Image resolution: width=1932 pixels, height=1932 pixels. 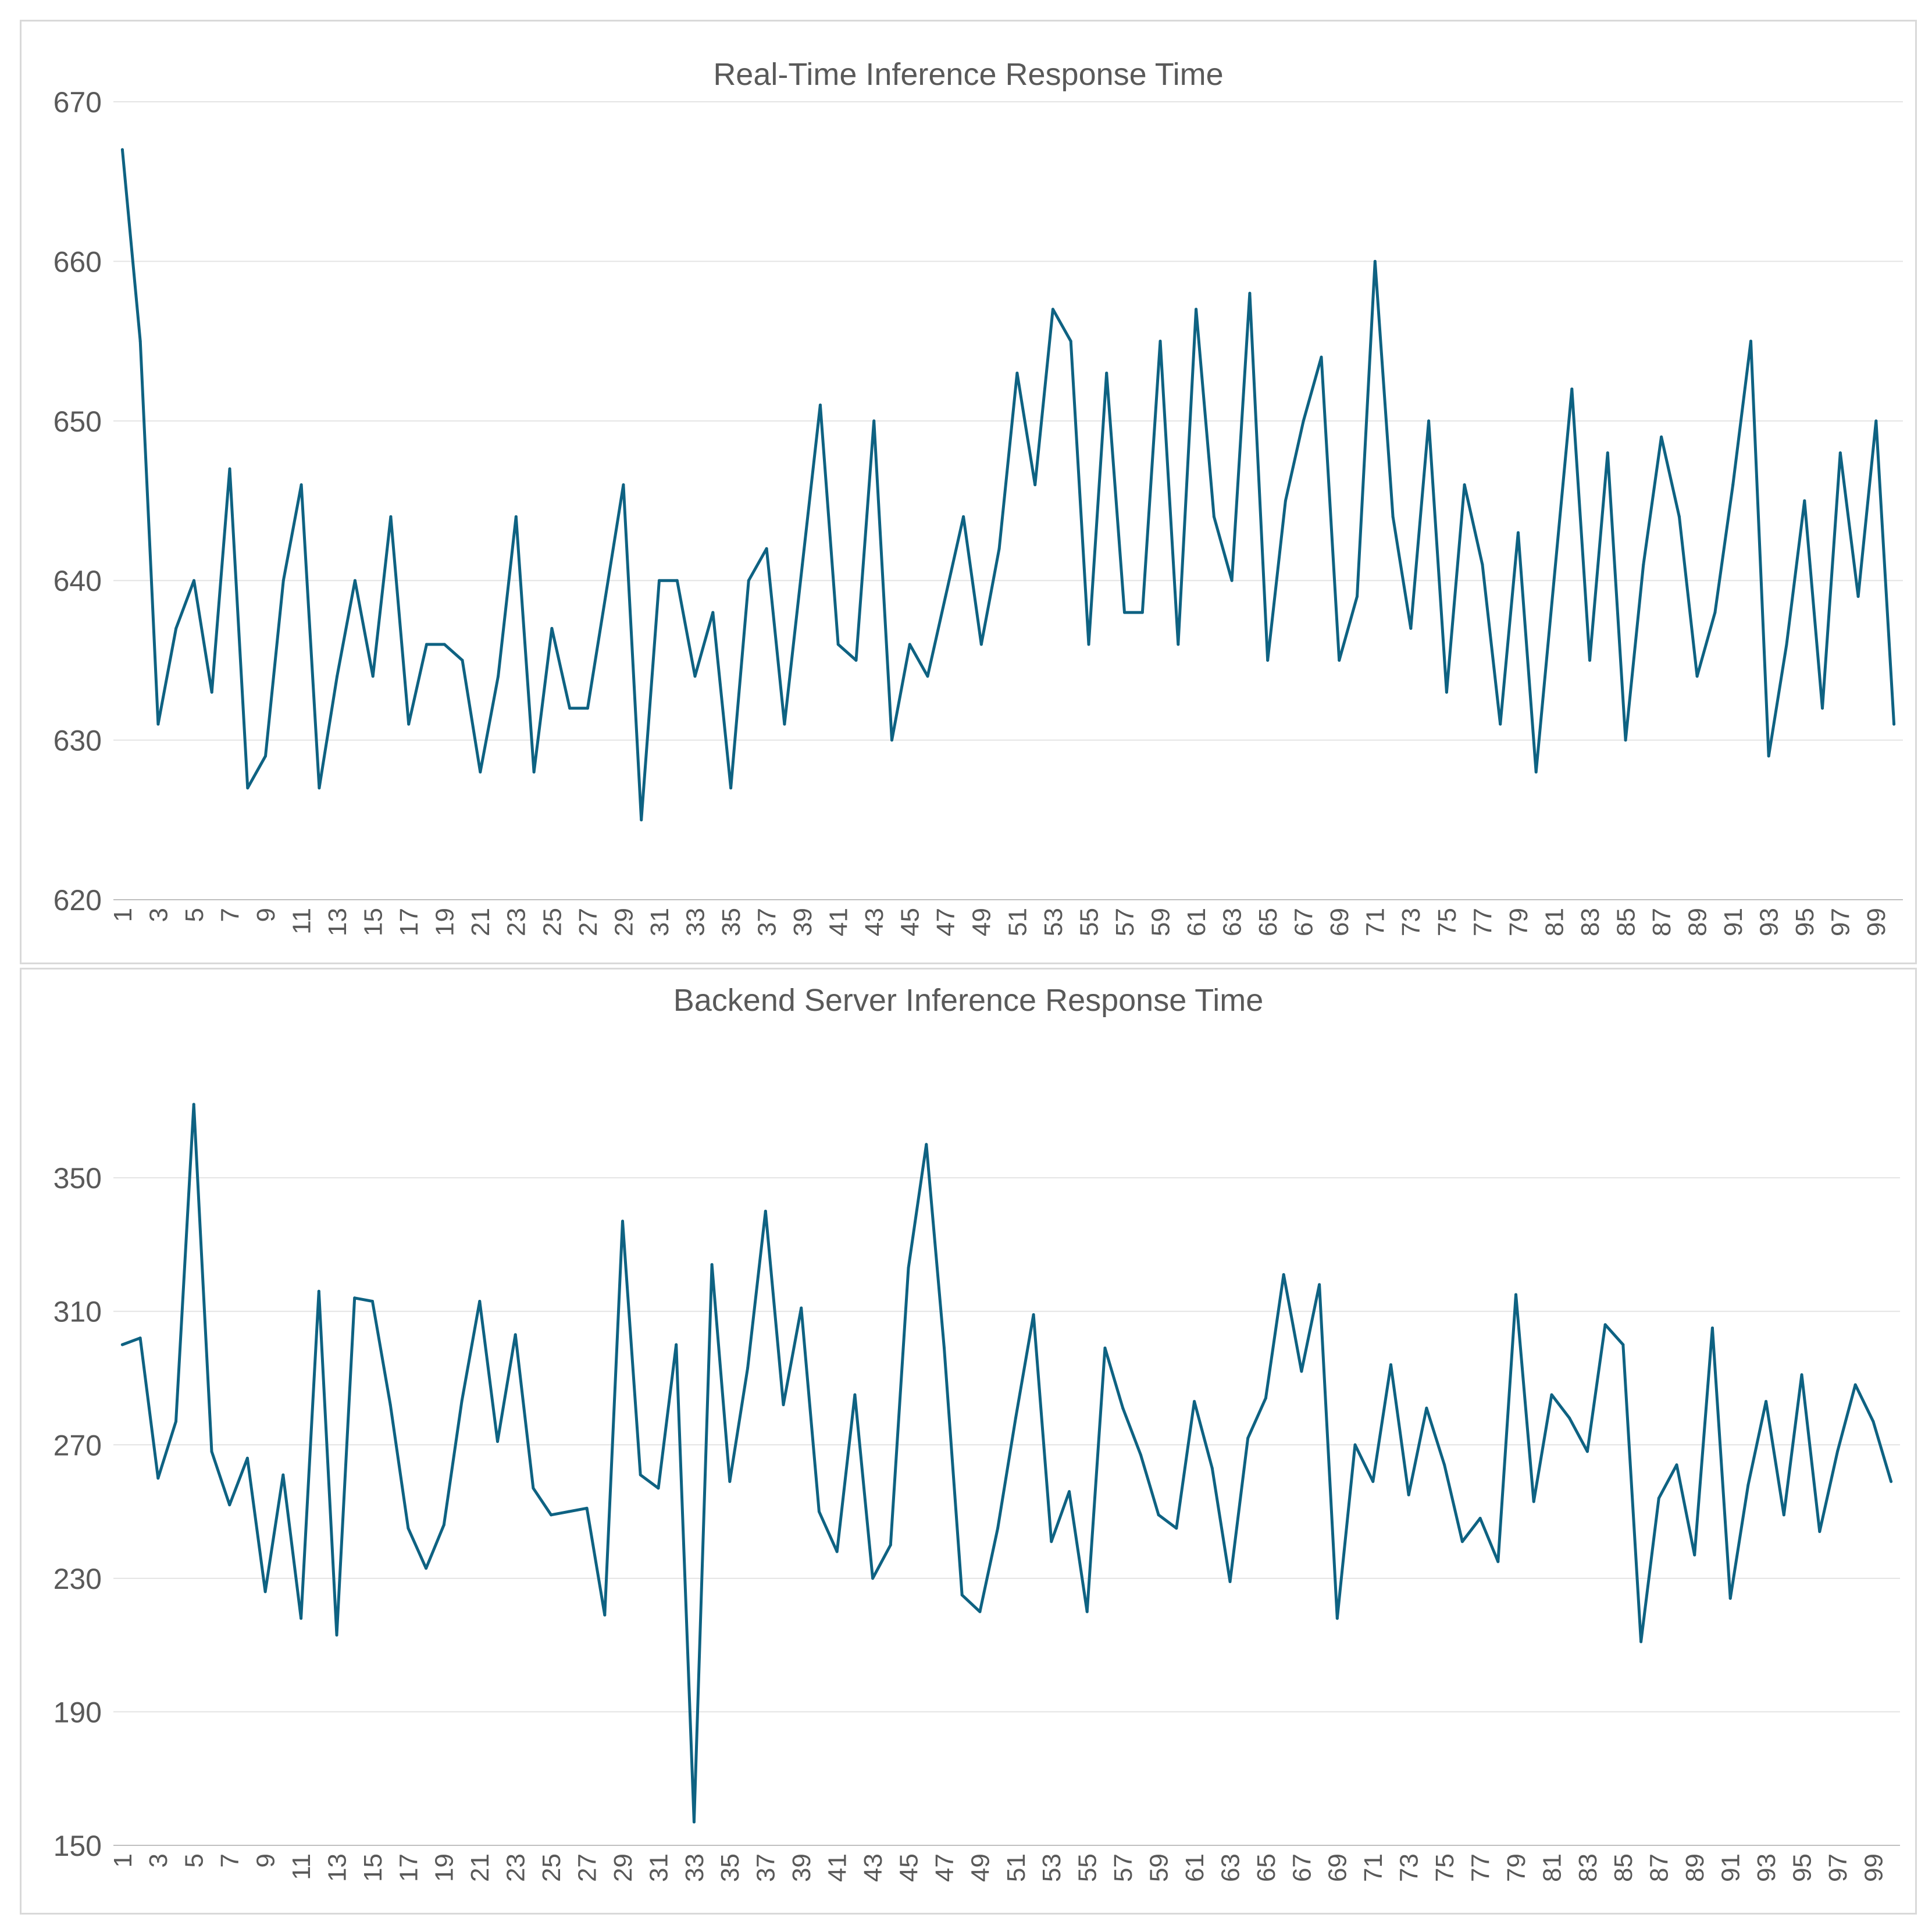 What do you see at coordinates (551, 1867) in the screenshot?
I see `backend-x-tick-label: 25` at bounding box center [551, 1867].